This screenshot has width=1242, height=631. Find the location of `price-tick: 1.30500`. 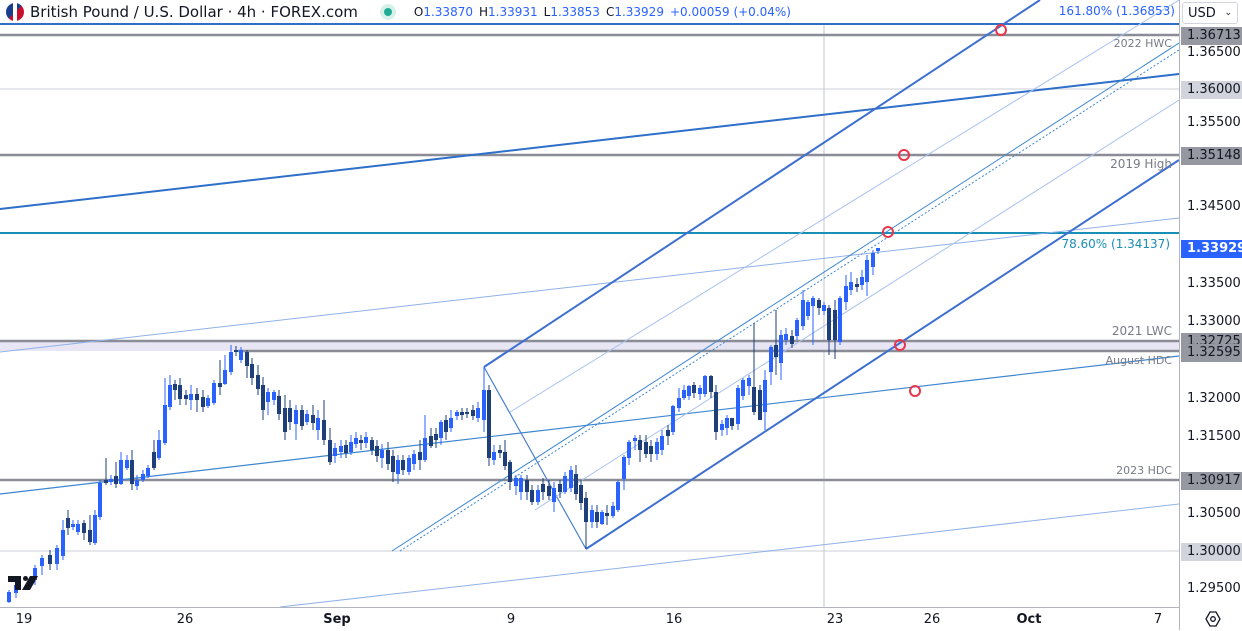

price-tick: 1.30500 is located at coordinates (1214, 513).